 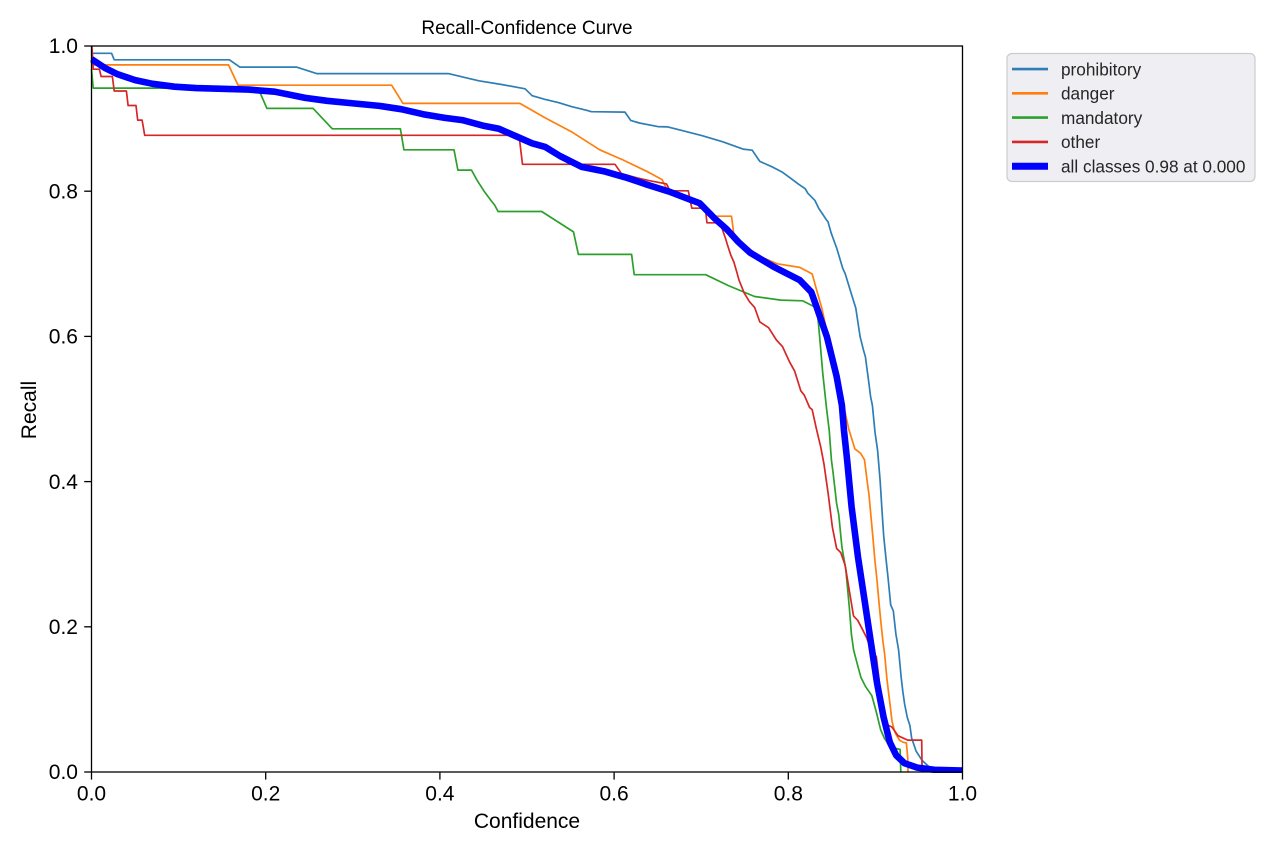 I want to click on svg-text: Confidence, so click(x=527, y=821).